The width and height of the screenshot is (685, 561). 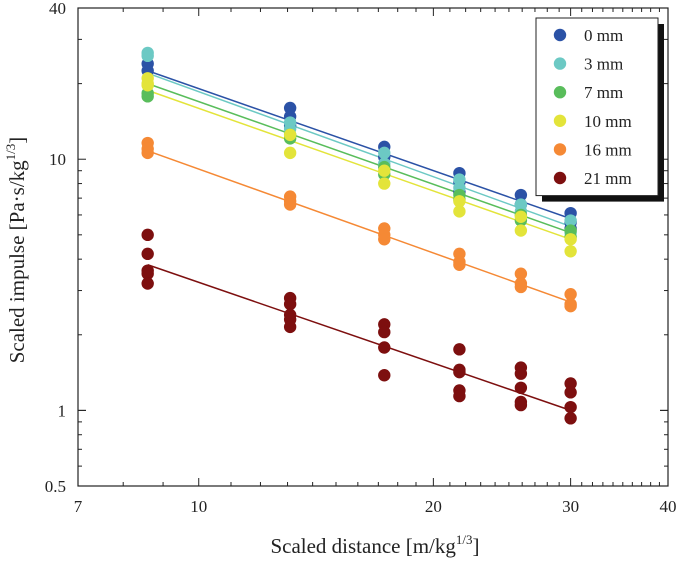 I want to click on x-axis-title: Scaled distance [m/kg1/3], so click(x=374, y=545).